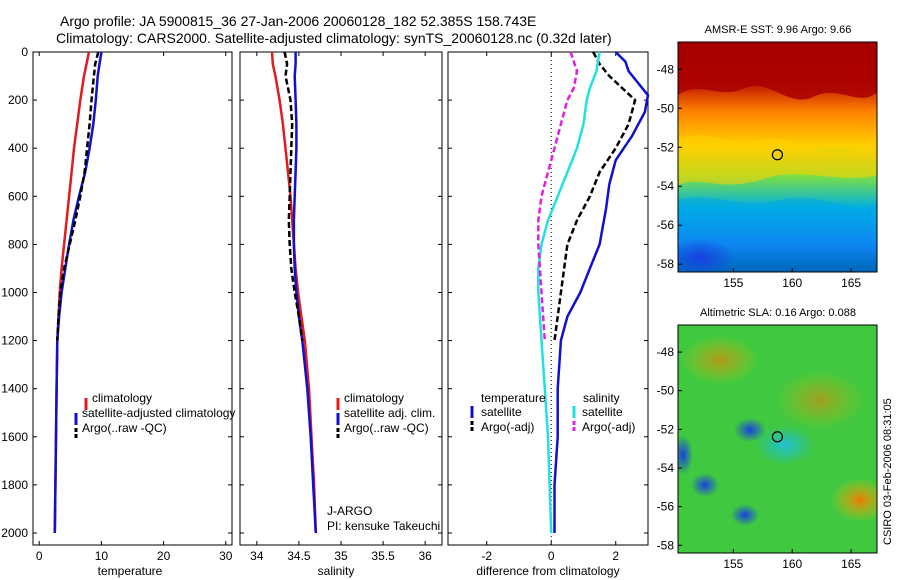 Image resolution: width=900 pixels, height=580 pixels. I want to click on y-tick-label: 600, so click(18, 196).